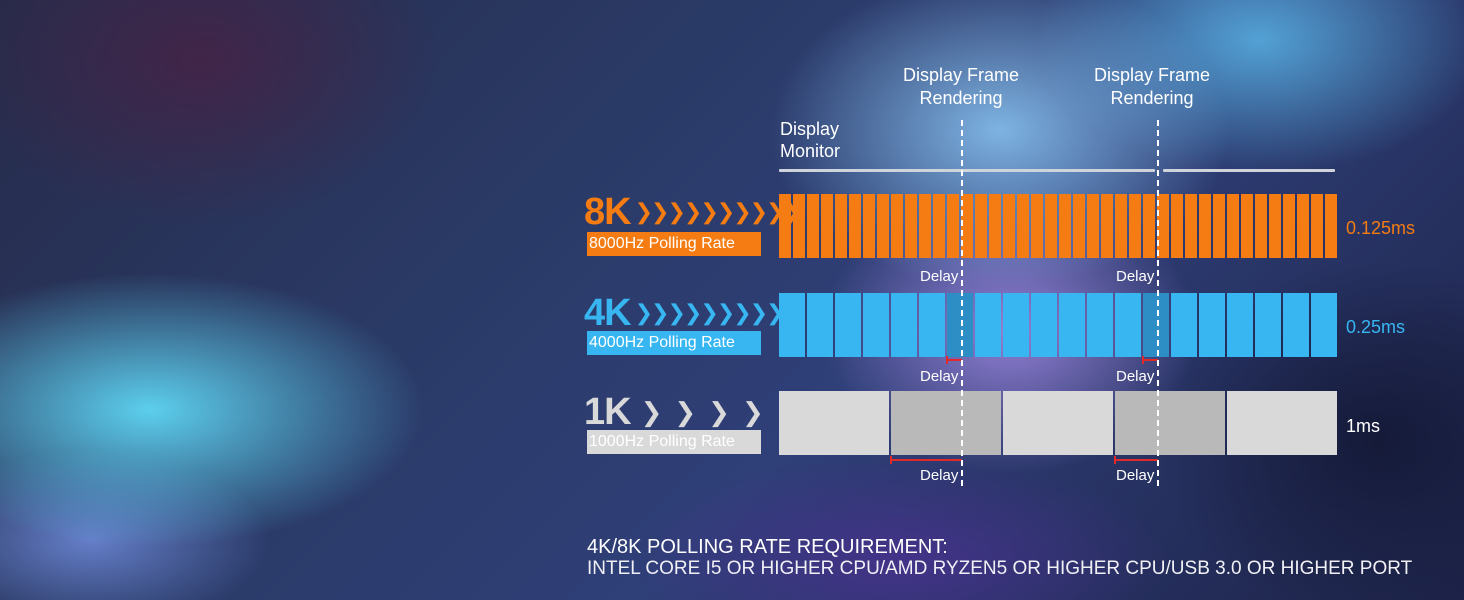 The image size is (1464, 600). I want to click on badge-8k-subtitle: 8000Hz Polling Rate, so click(674, 244).